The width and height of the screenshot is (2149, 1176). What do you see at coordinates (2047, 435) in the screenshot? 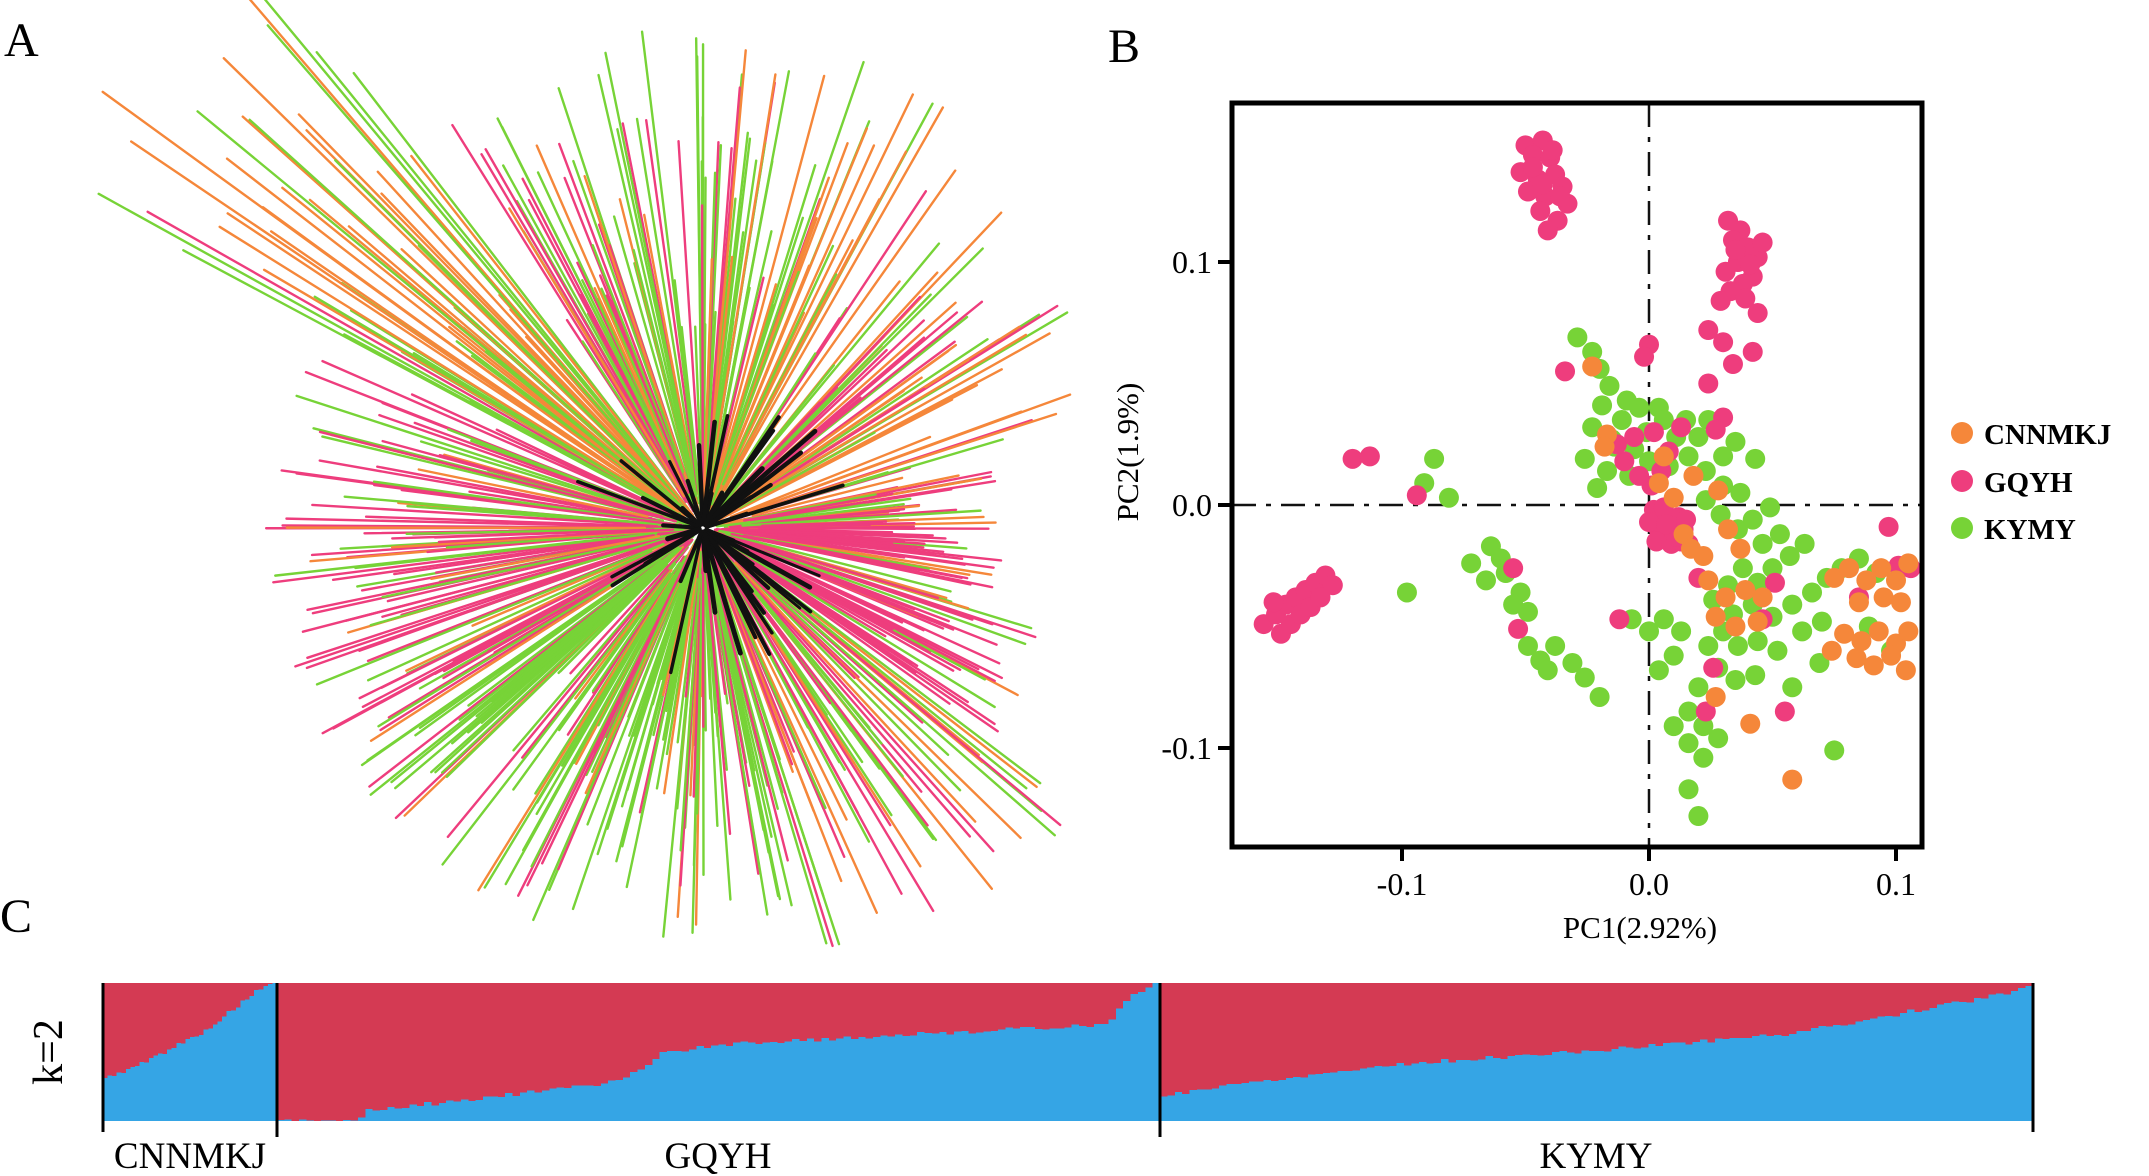
I see `legend-label-cnnmkj: CNNMKJ` at bounding box center [2047, 435].